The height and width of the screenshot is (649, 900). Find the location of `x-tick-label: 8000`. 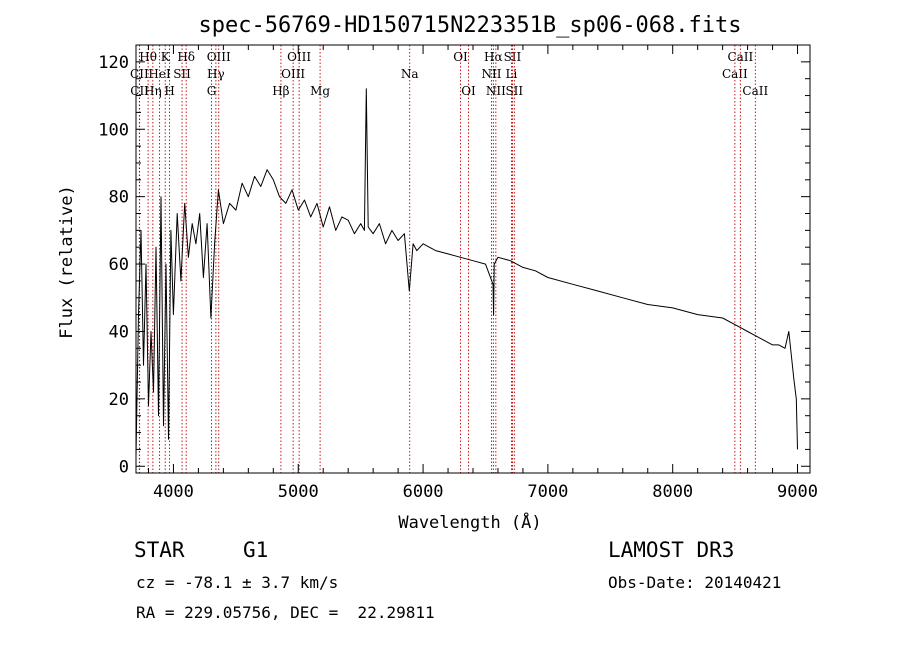

x-tick-label: 8000 is located at coordinates (672, 492).